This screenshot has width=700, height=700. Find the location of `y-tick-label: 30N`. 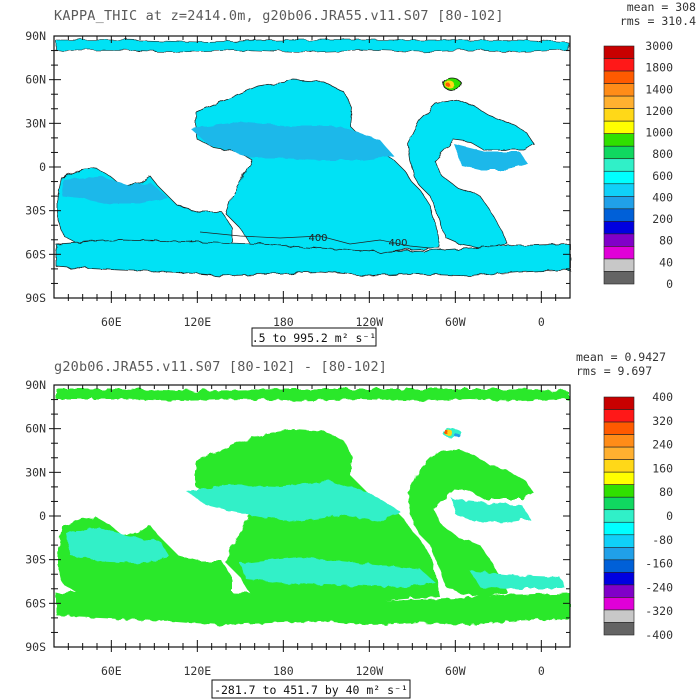

y-tick-label: 30N is located at coordinates (35, 472).